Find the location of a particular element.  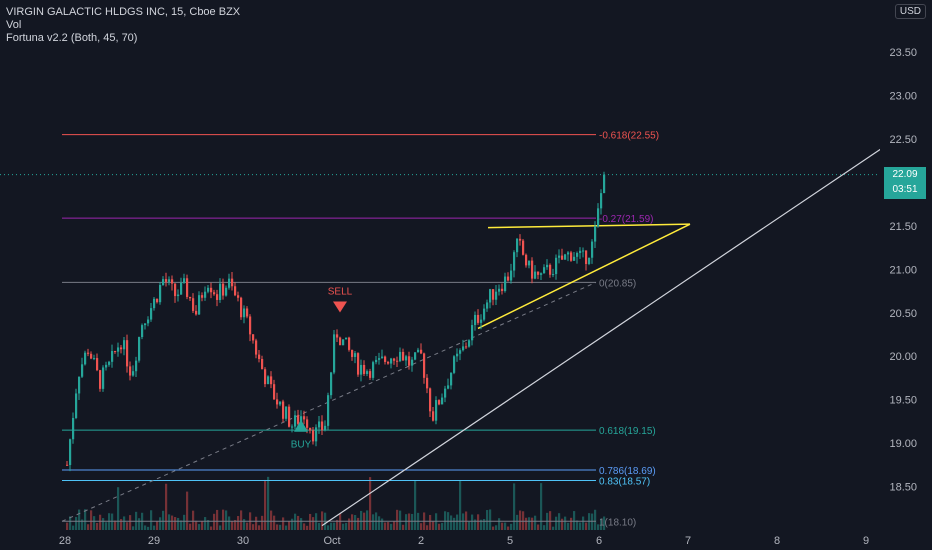

fortuna-indicator-label: Fortuna v2.2 (Both, 45, 70) is located at coordinates (72, 38).